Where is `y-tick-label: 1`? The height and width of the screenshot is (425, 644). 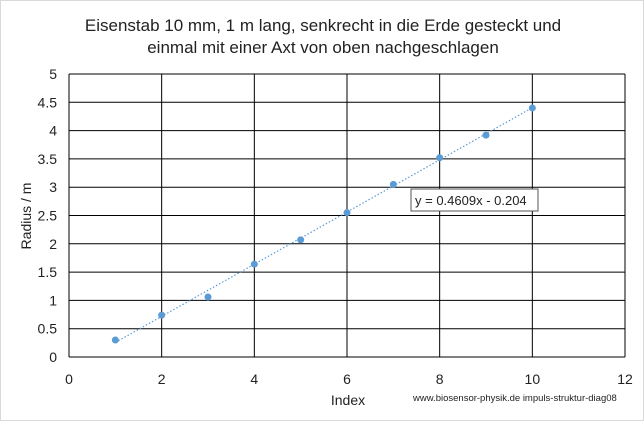 y-tick-label: 1 is located at coordinates (53, 300).